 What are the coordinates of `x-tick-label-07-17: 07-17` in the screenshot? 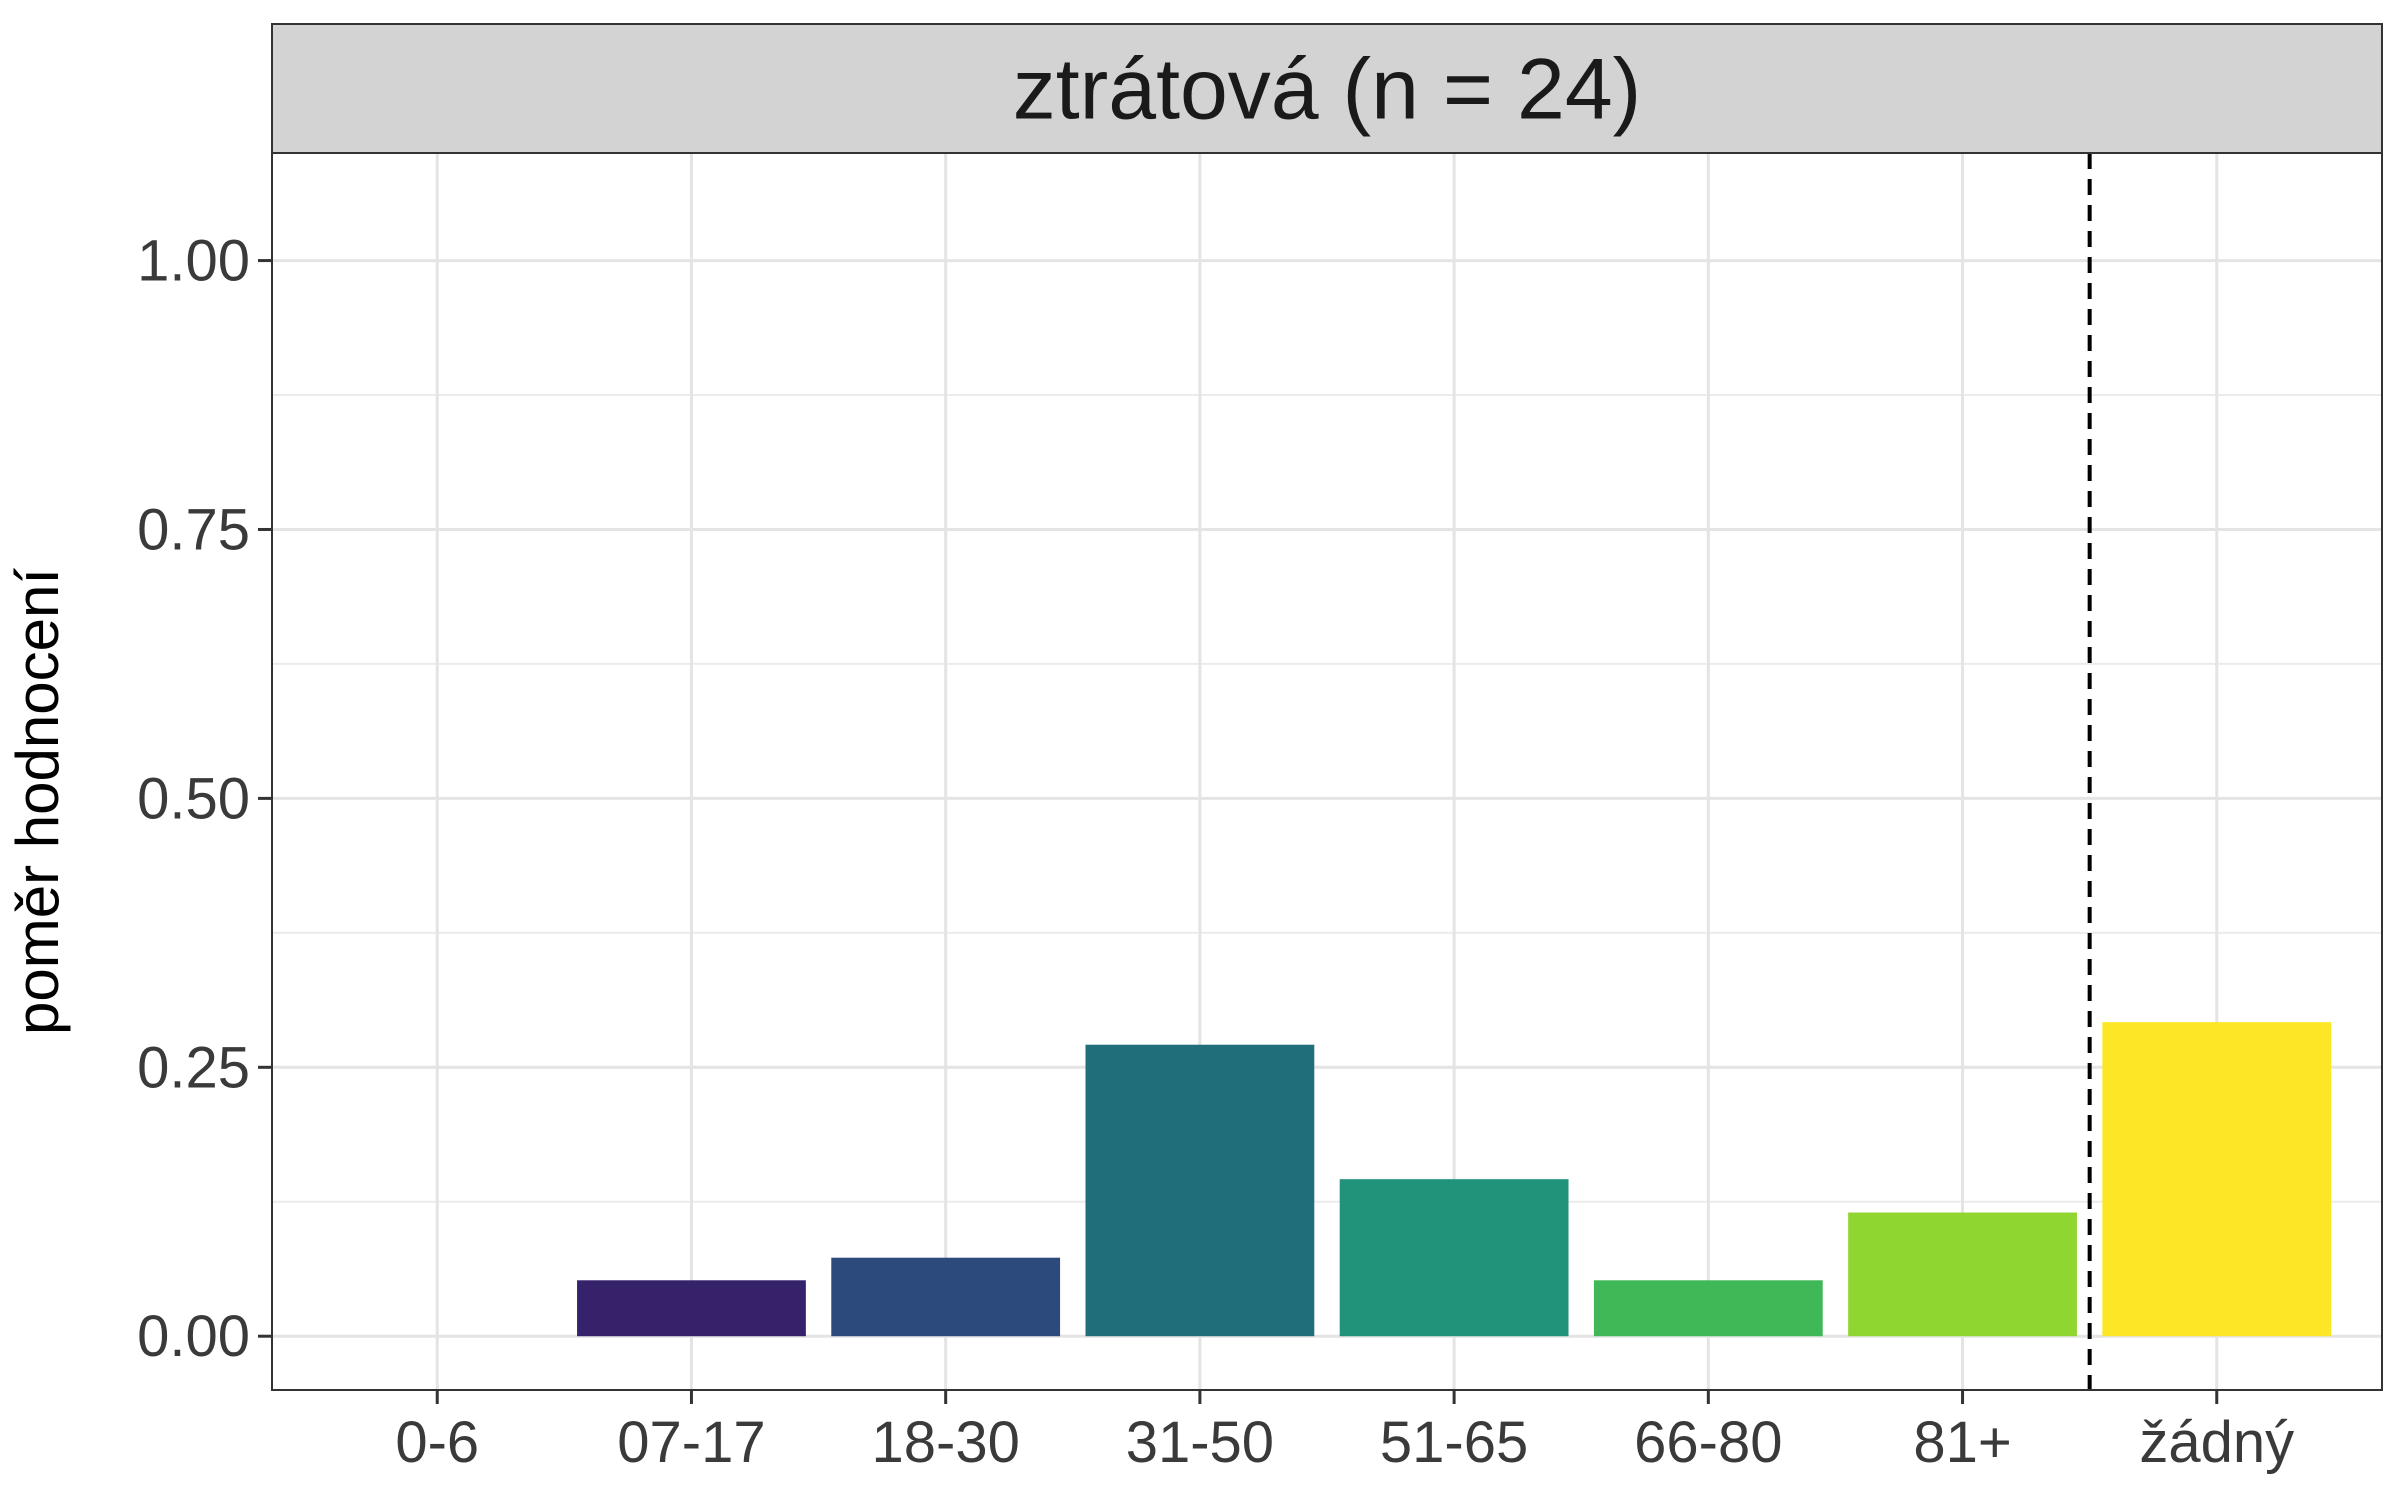 It's located at (691, 1442).